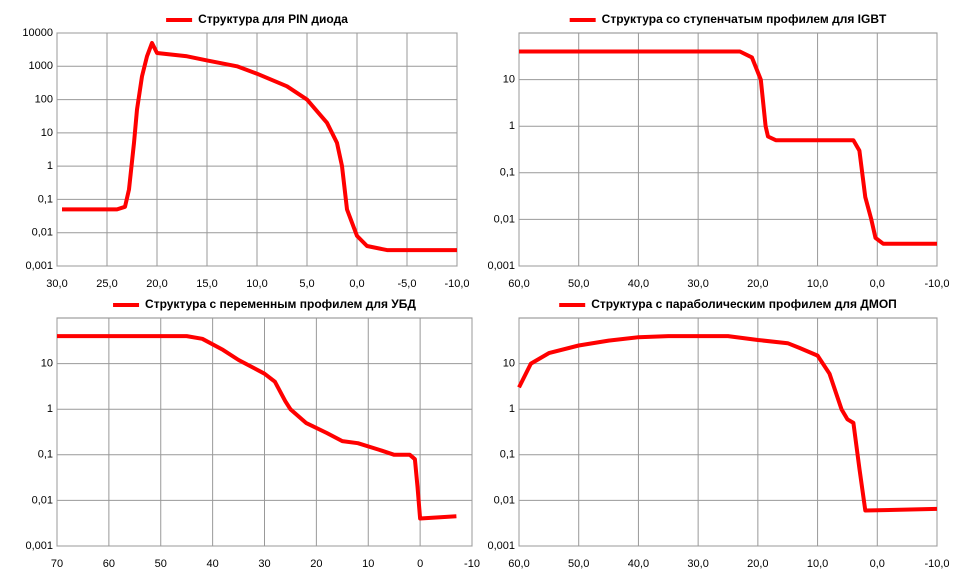  Describe the element at coordinates (161, 564) in the screenshot. I see `x-tick-label: 50` at that location.